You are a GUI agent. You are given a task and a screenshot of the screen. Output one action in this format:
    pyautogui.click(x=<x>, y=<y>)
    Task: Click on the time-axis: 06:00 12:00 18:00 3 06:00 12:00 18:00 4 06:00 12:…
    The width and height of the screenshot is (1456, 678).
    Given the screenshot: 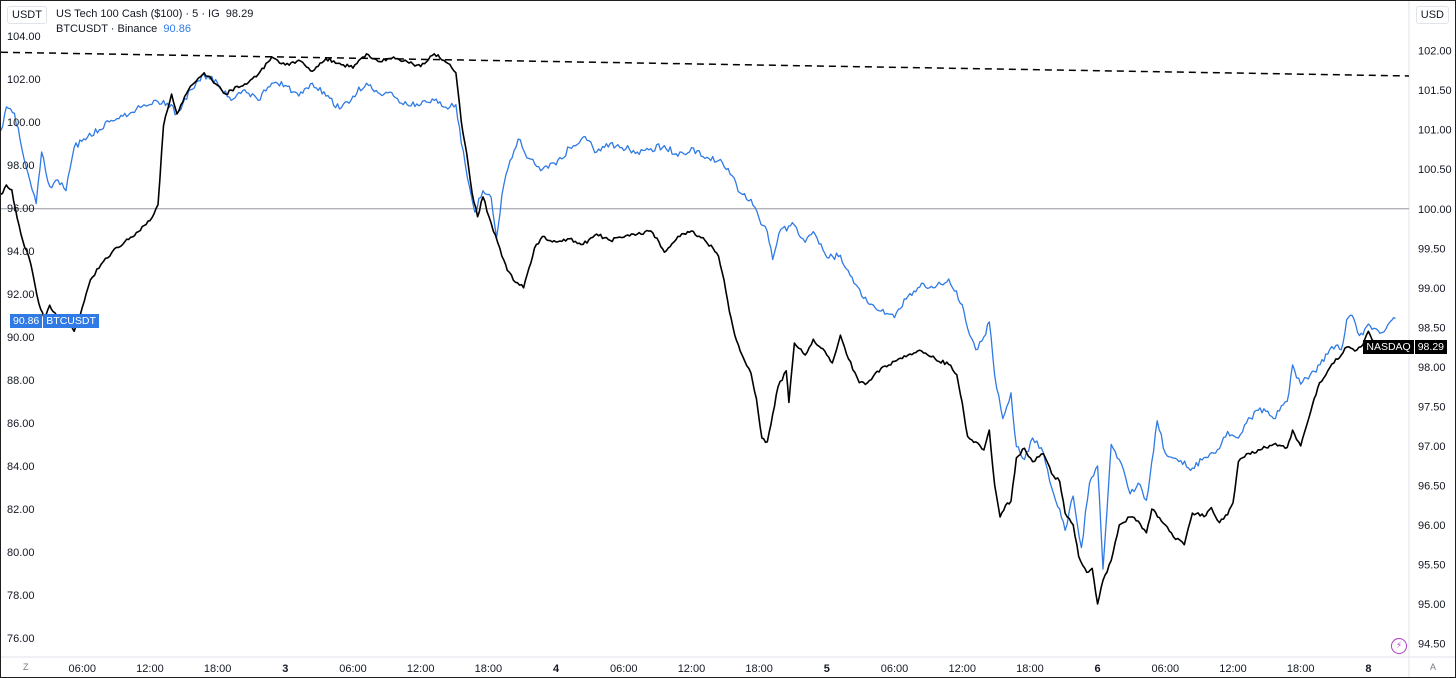 What is the action you would take?
    pyautogui.click(x=719, y=669)
    